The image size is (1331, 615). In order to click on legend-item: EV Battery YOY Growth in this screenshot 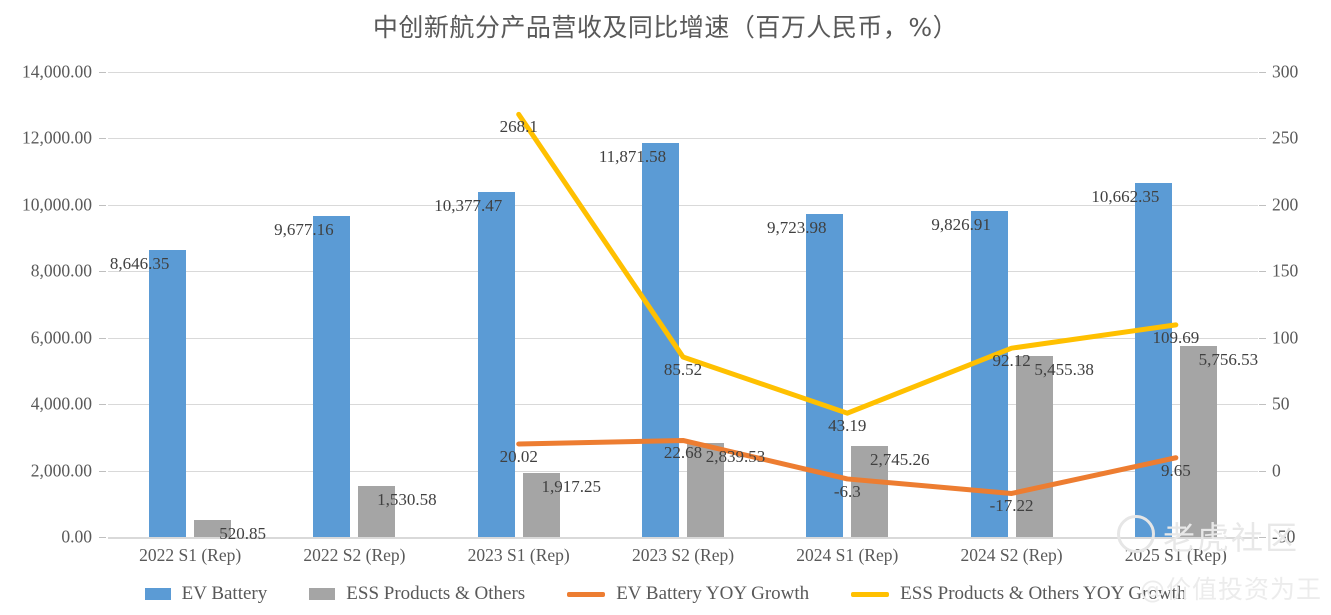, I will do `click(688, 594)`.